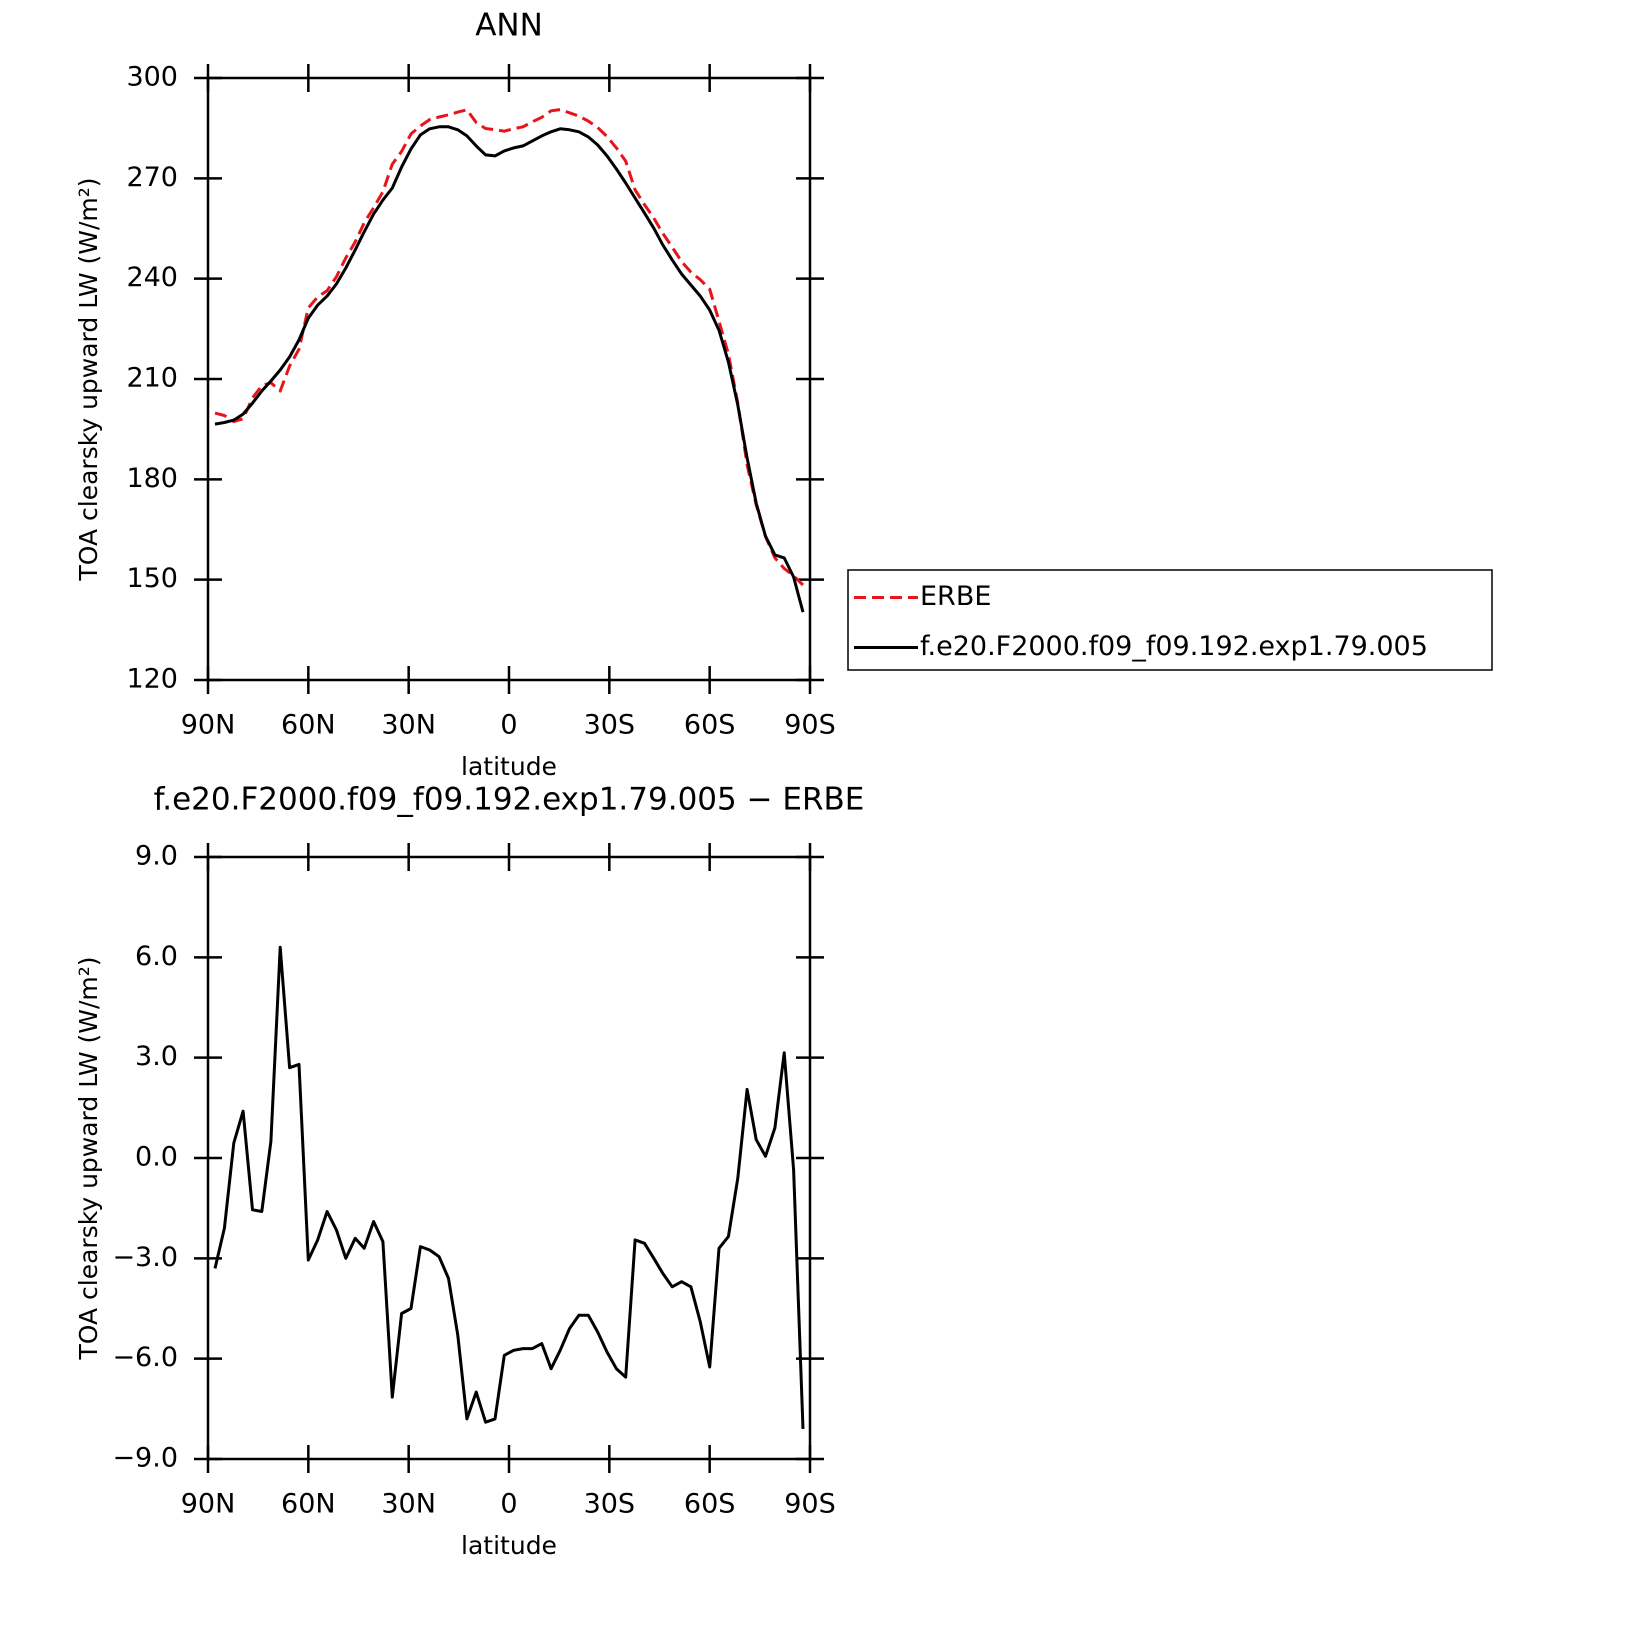 This screenshot has width=1641, height=1641. What do you see at coordinates (1174, 646) in the screenshot?
I see `legend-label: f.e20.F2000.f09_f09.192.exp1.79.005` at bounding box center [1174, 646].